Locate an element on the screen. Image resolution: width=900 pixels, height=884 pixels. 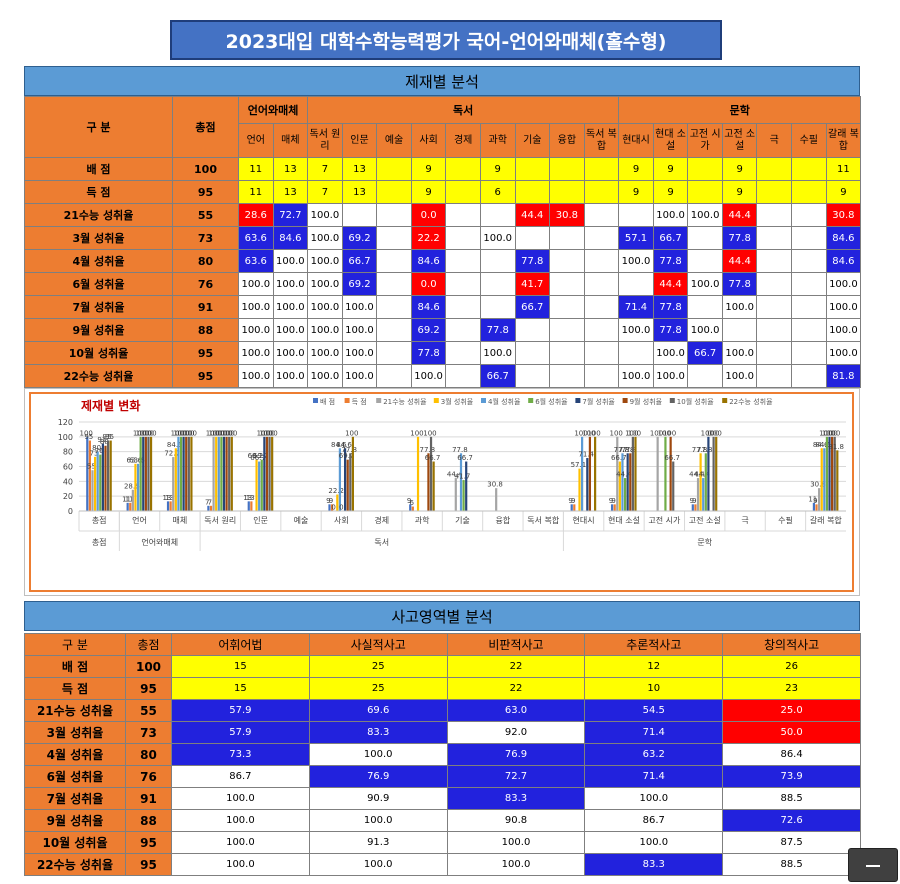
table-cell: 66.7 is located at coordinates (532, 307).